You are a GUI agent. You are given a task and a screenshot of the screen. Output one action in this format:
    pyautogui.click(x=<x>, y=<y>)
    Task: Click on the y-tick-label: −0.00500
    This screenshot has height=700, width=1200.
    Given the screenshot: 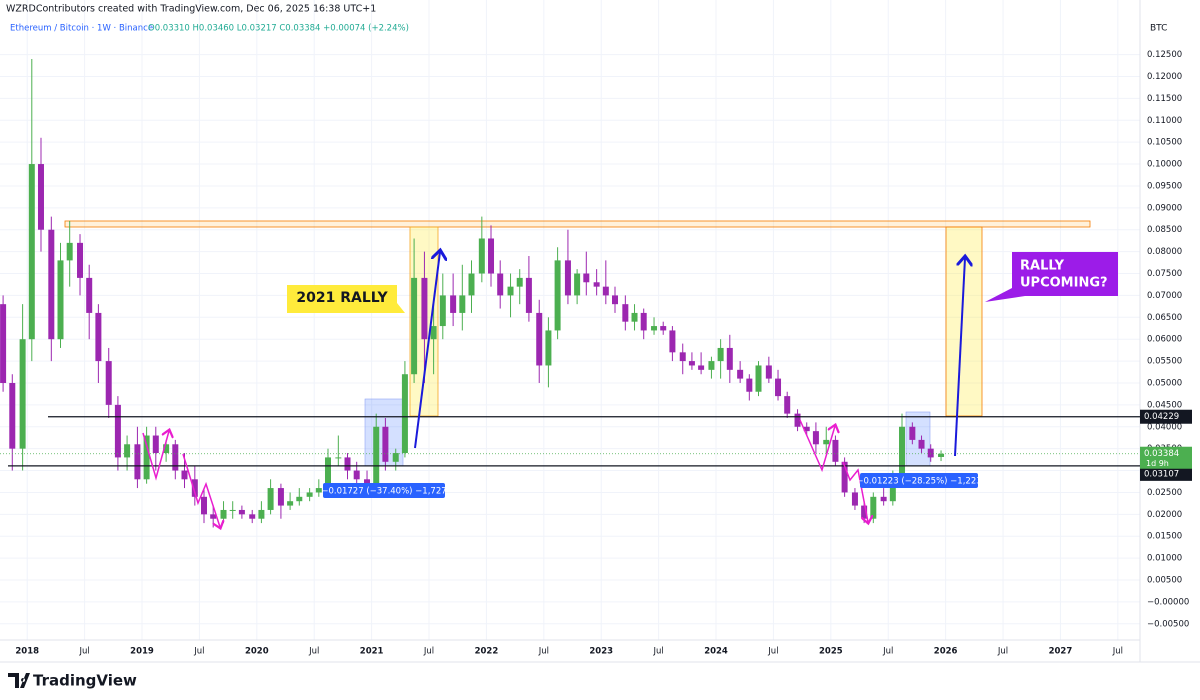 What is the action you would take?
    pyautogui.click(x=1168, y=624)
    